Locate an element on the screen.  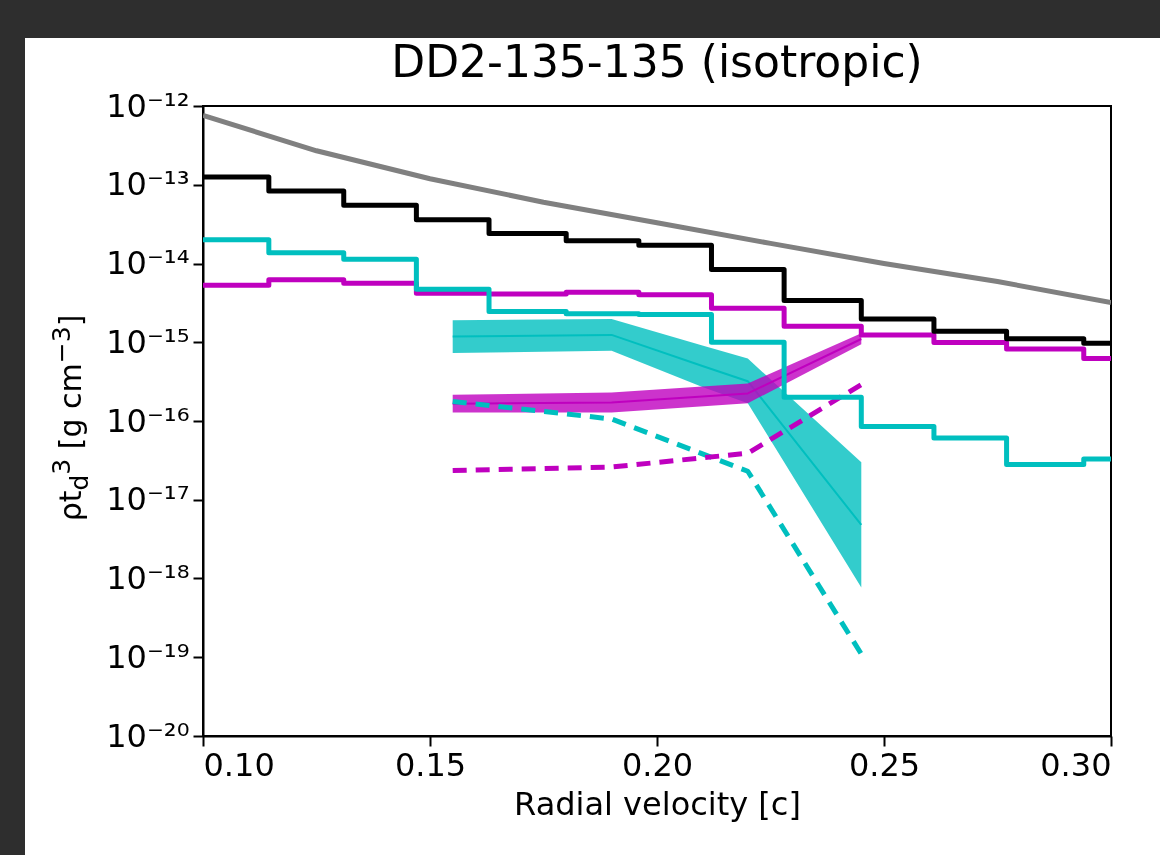
y-tick-label: 10⁻¹⁷ is located at coordinates (148, 499).